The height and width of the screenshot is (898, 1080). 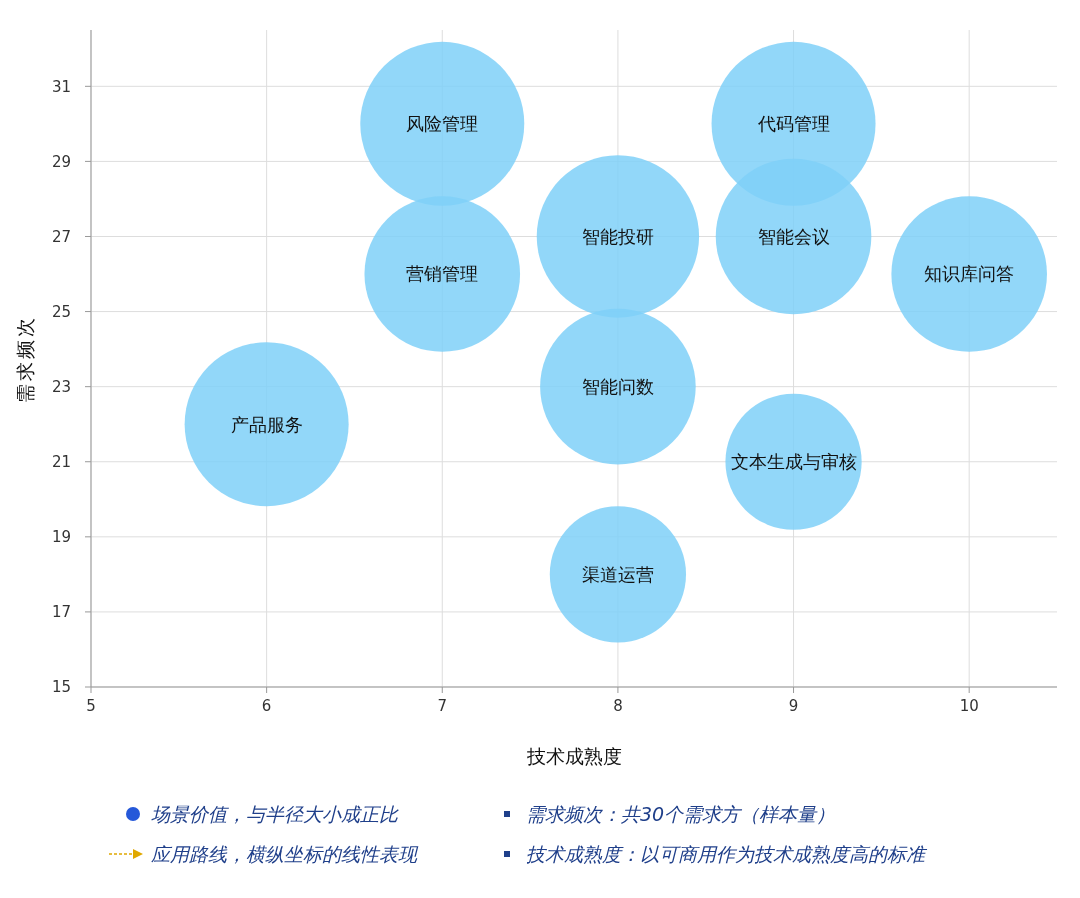 What do you see at coordinates (25, 358) in the screenshot?
I see `y-axis-title: 需求频次` at bounding box center [25, 358].